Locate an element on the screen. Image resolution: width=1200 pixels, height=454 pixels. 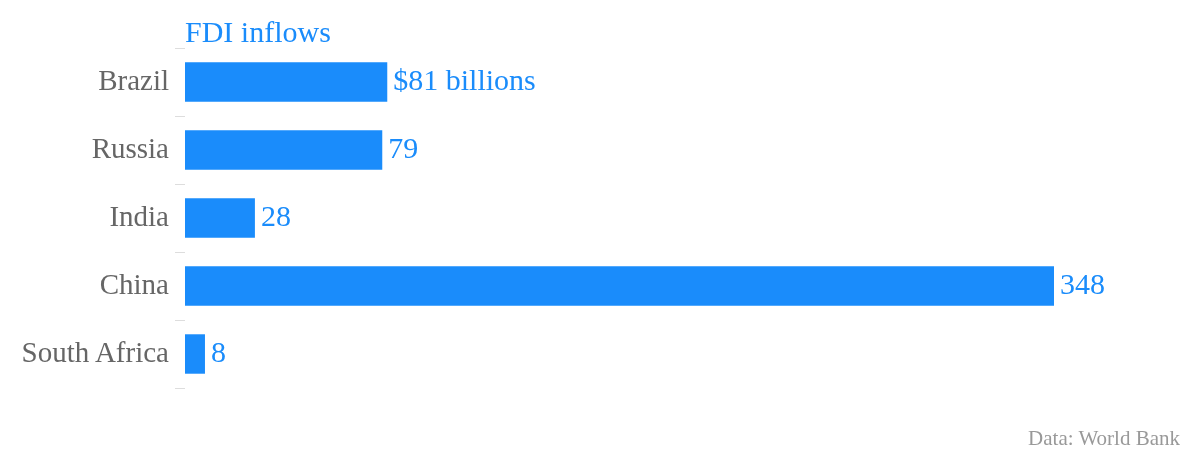
y-tick-label: South Africa is located at coordinates (95, 351).